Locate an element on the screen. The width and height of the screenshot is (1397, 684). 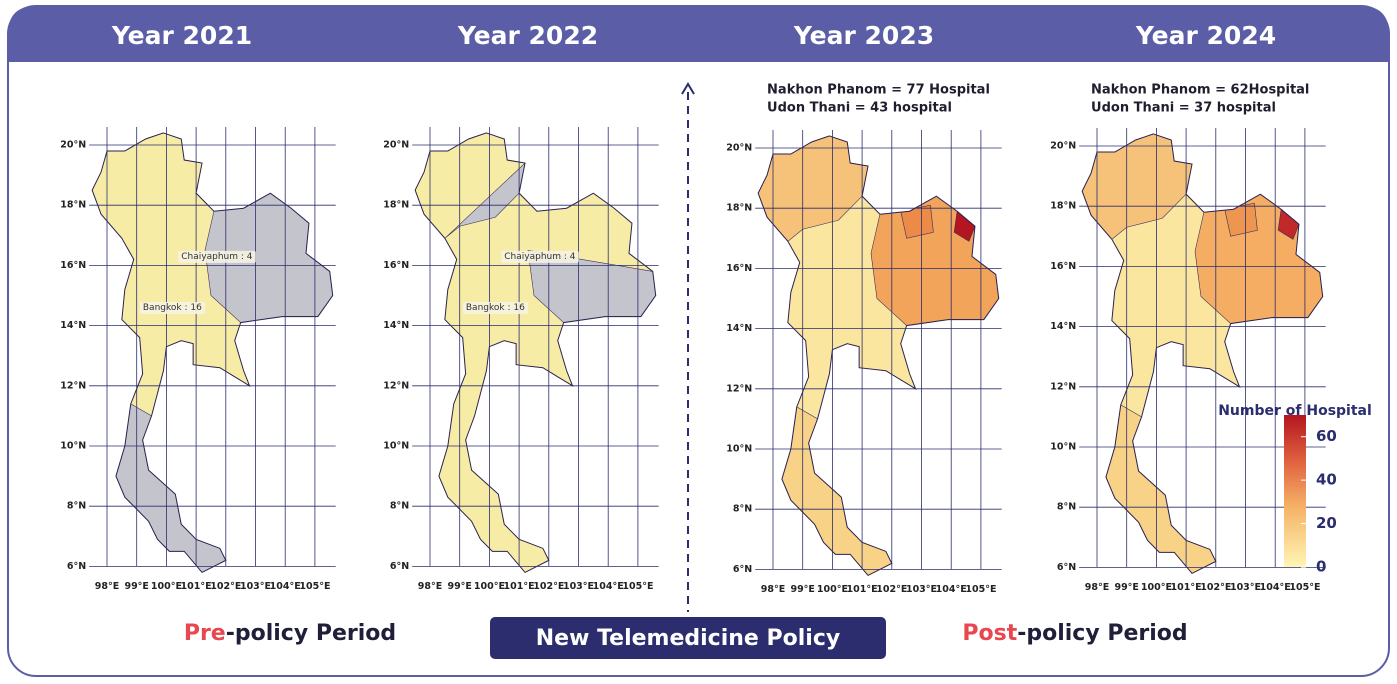
pre-label: Pre-policy Period is located at coordinates (290, 633).